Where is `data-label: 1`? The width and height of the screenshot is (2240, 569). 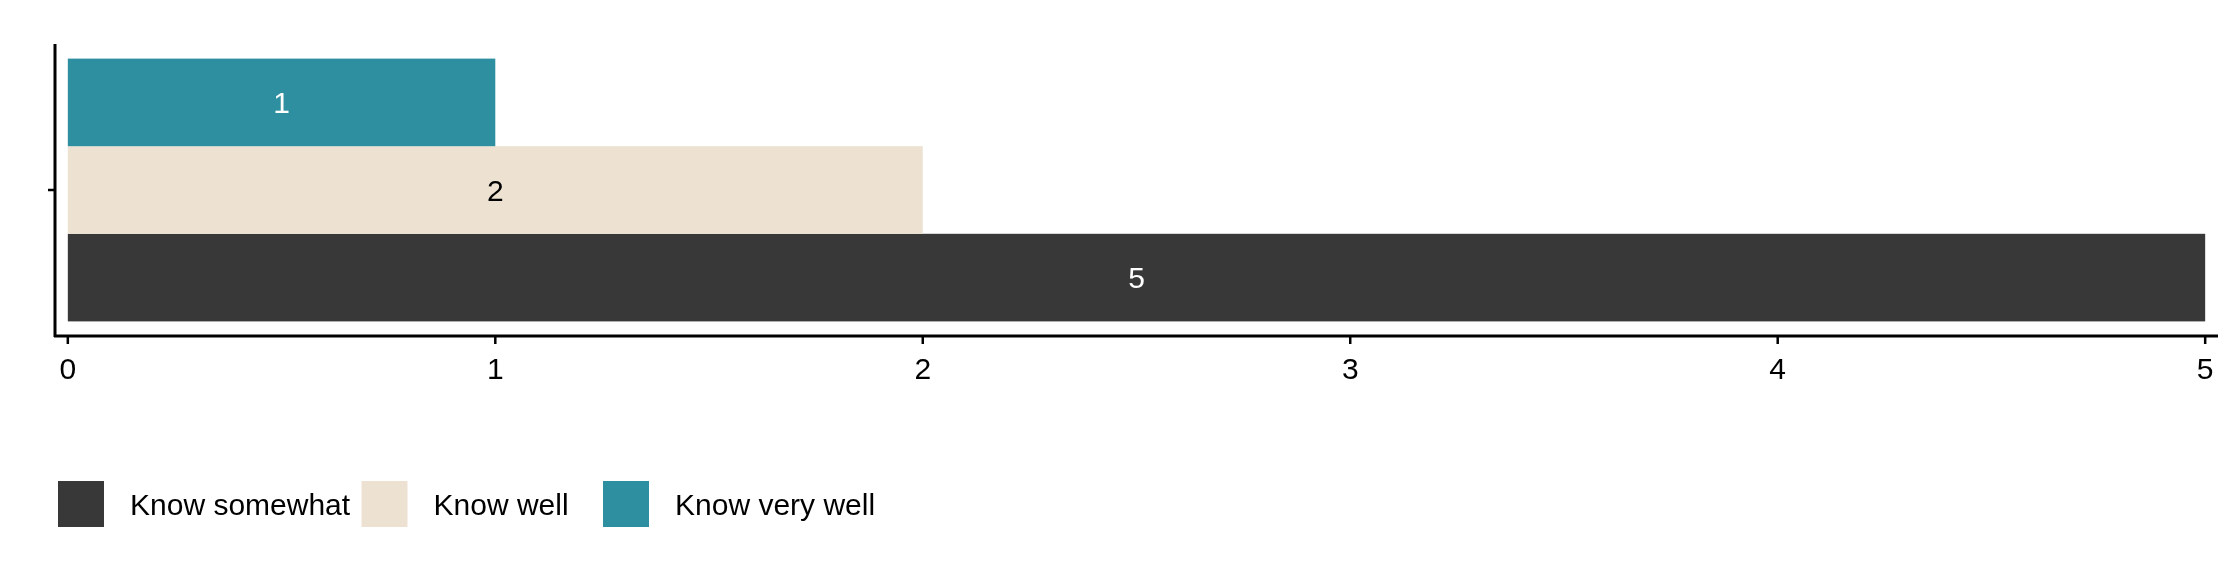 data-label: 1 is located at coordinates (281, 102).